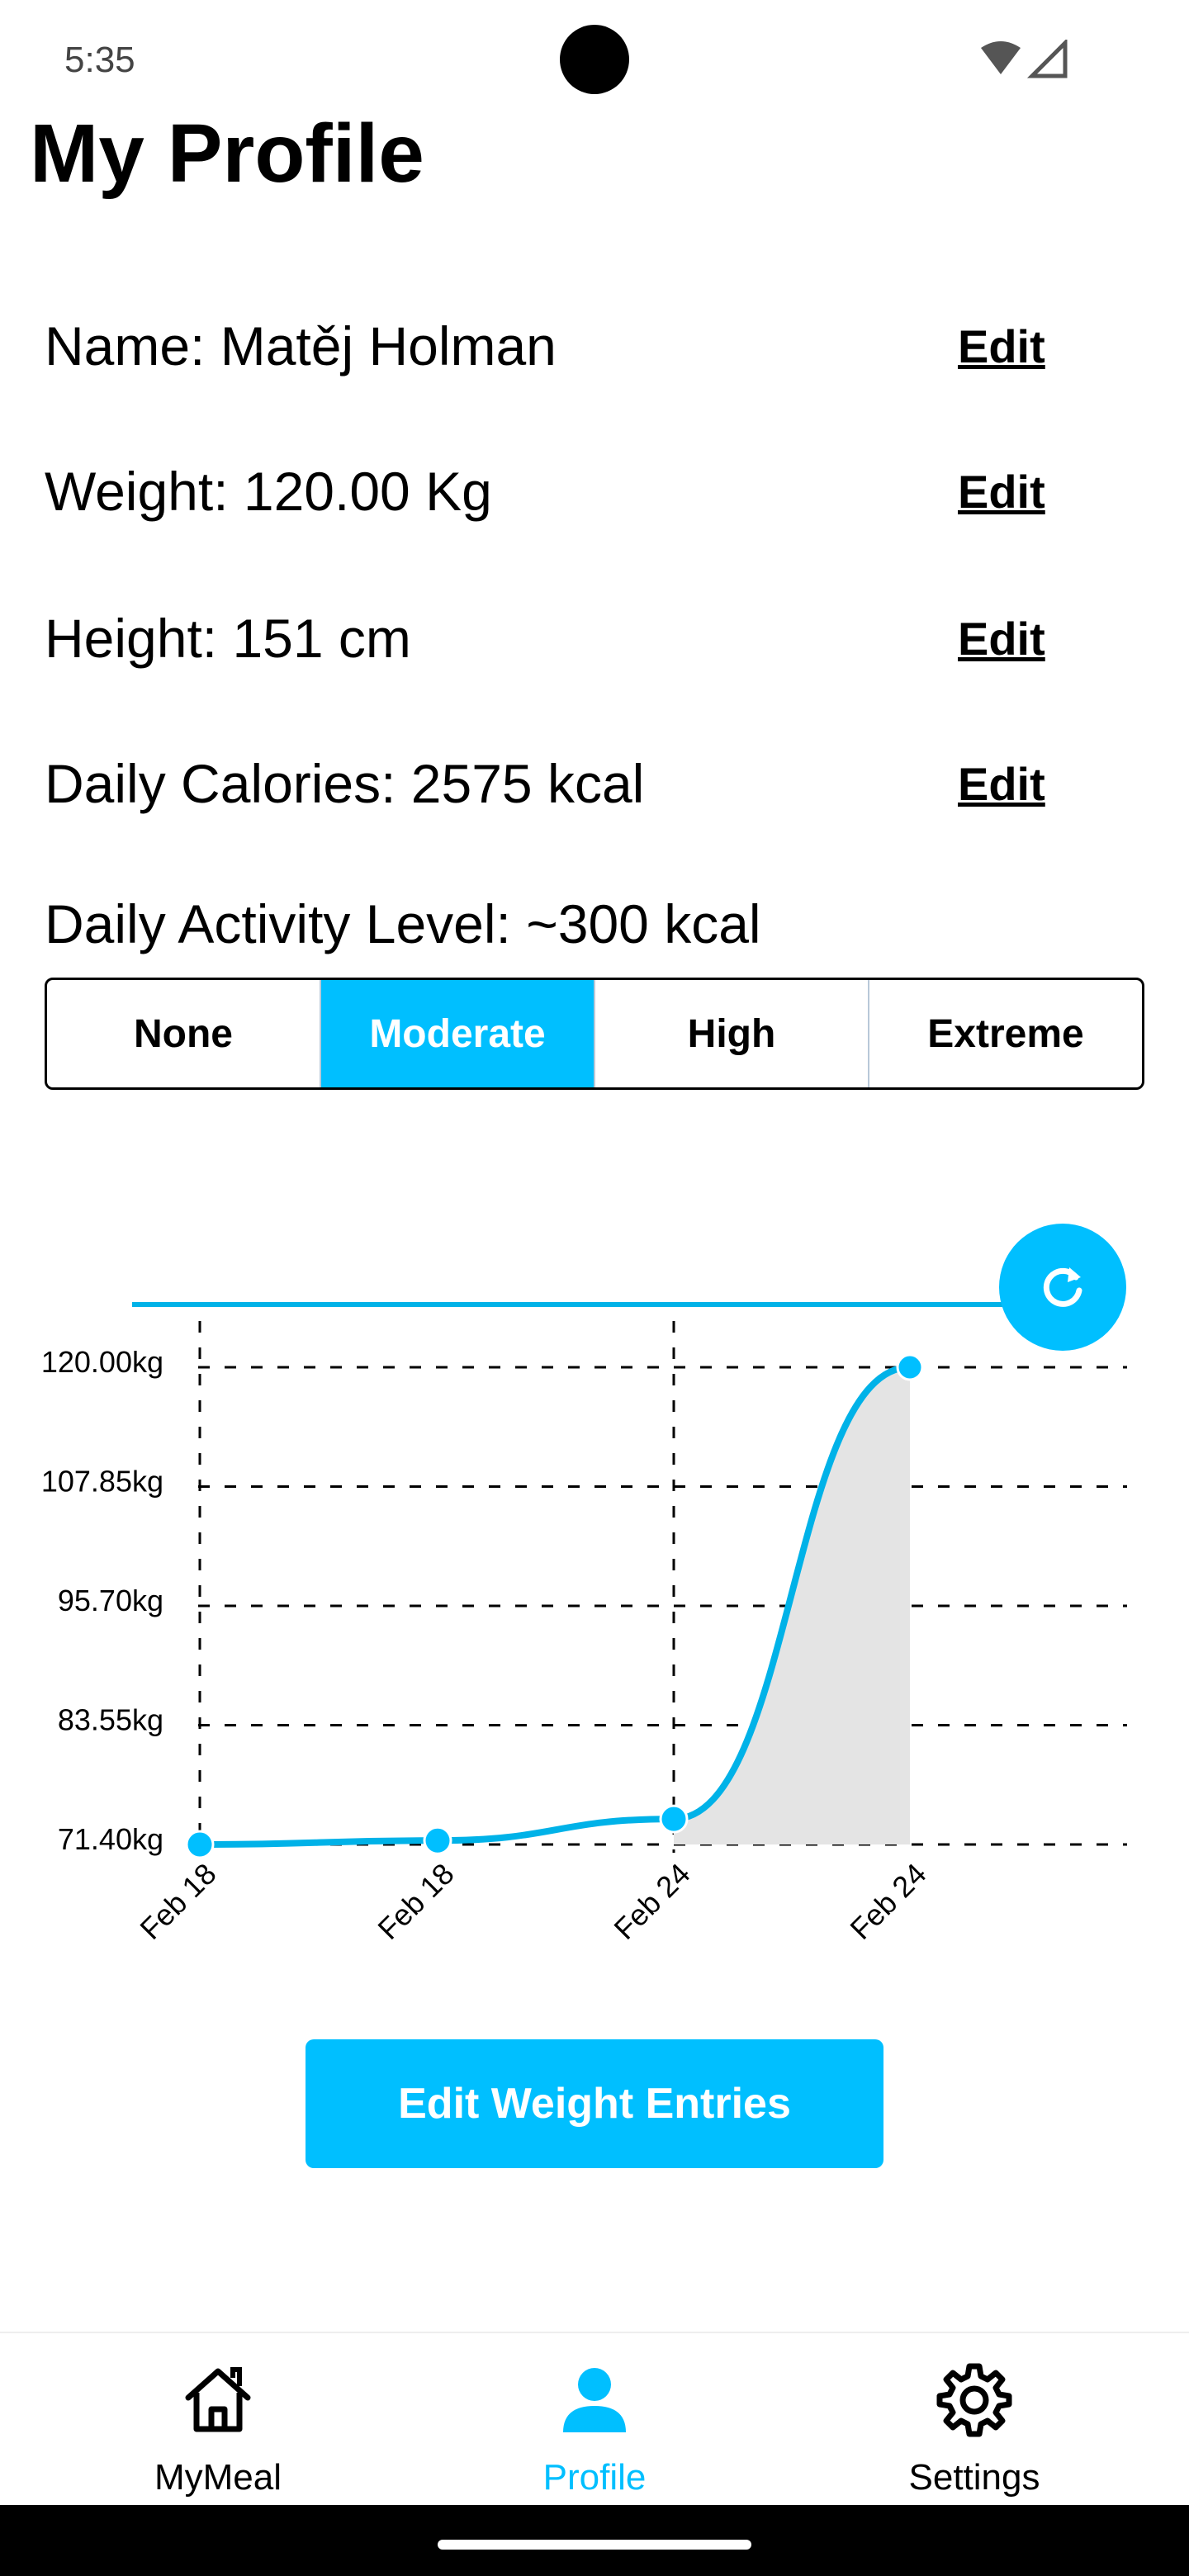 Image resolution: width=1189 pixels, height=2576 pixels. Describe the element at coordinates (594, 2103) in the screenshot. I see `edit-weight-entries-button: Edit Weight Entries` at that location.